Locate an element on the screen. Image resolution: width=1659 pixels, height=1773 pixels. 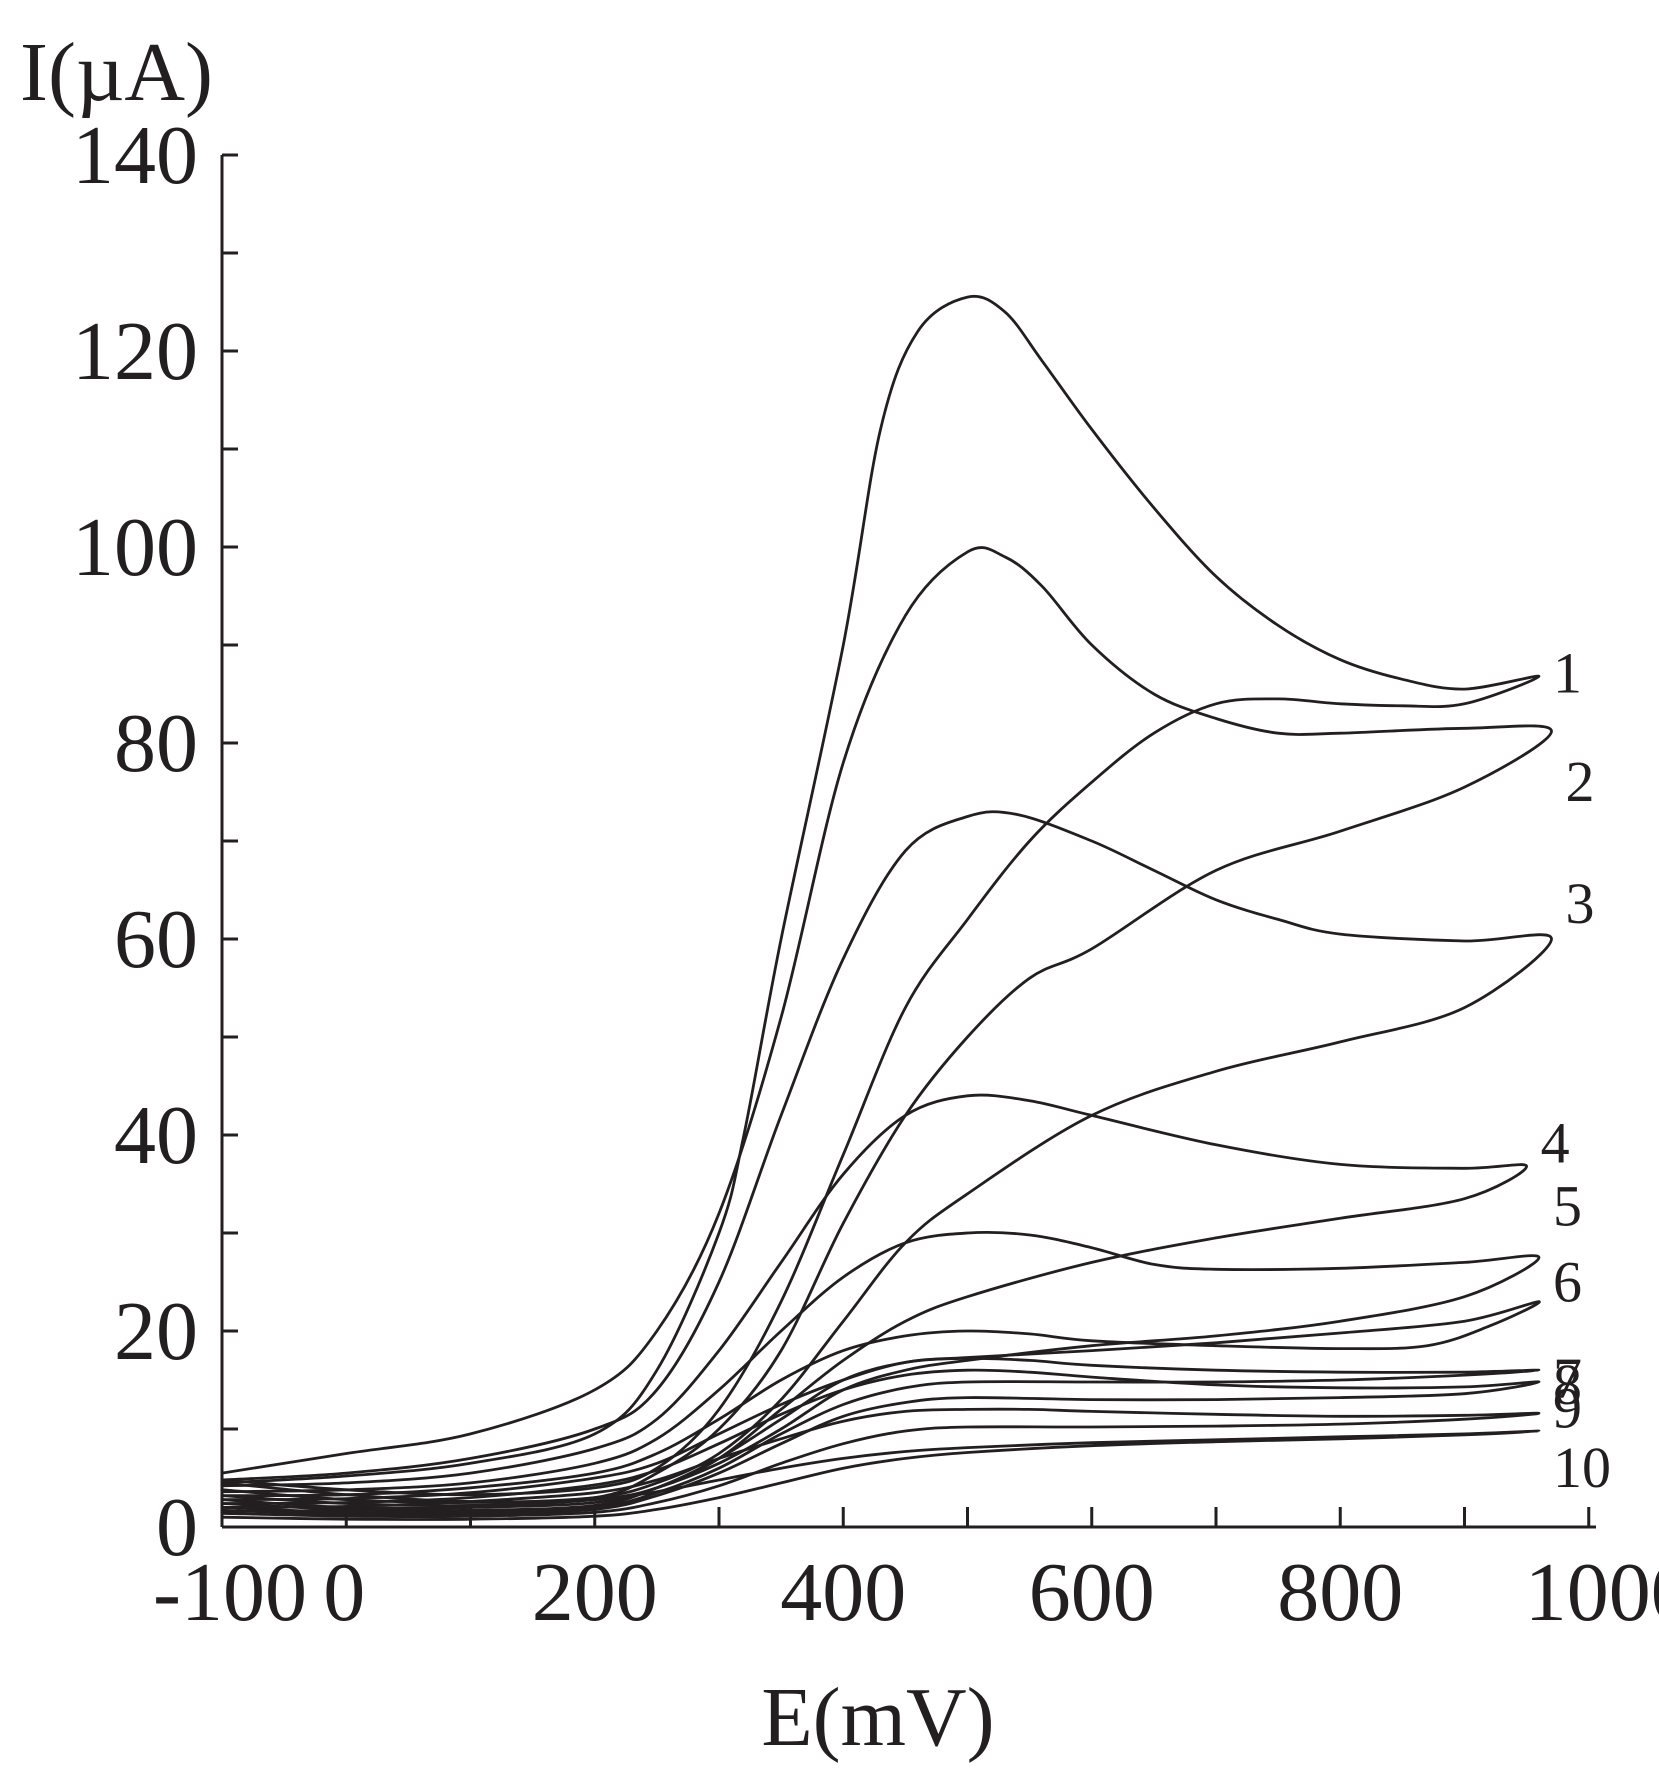
series-5-curve is located at coordinates (880, 1370).